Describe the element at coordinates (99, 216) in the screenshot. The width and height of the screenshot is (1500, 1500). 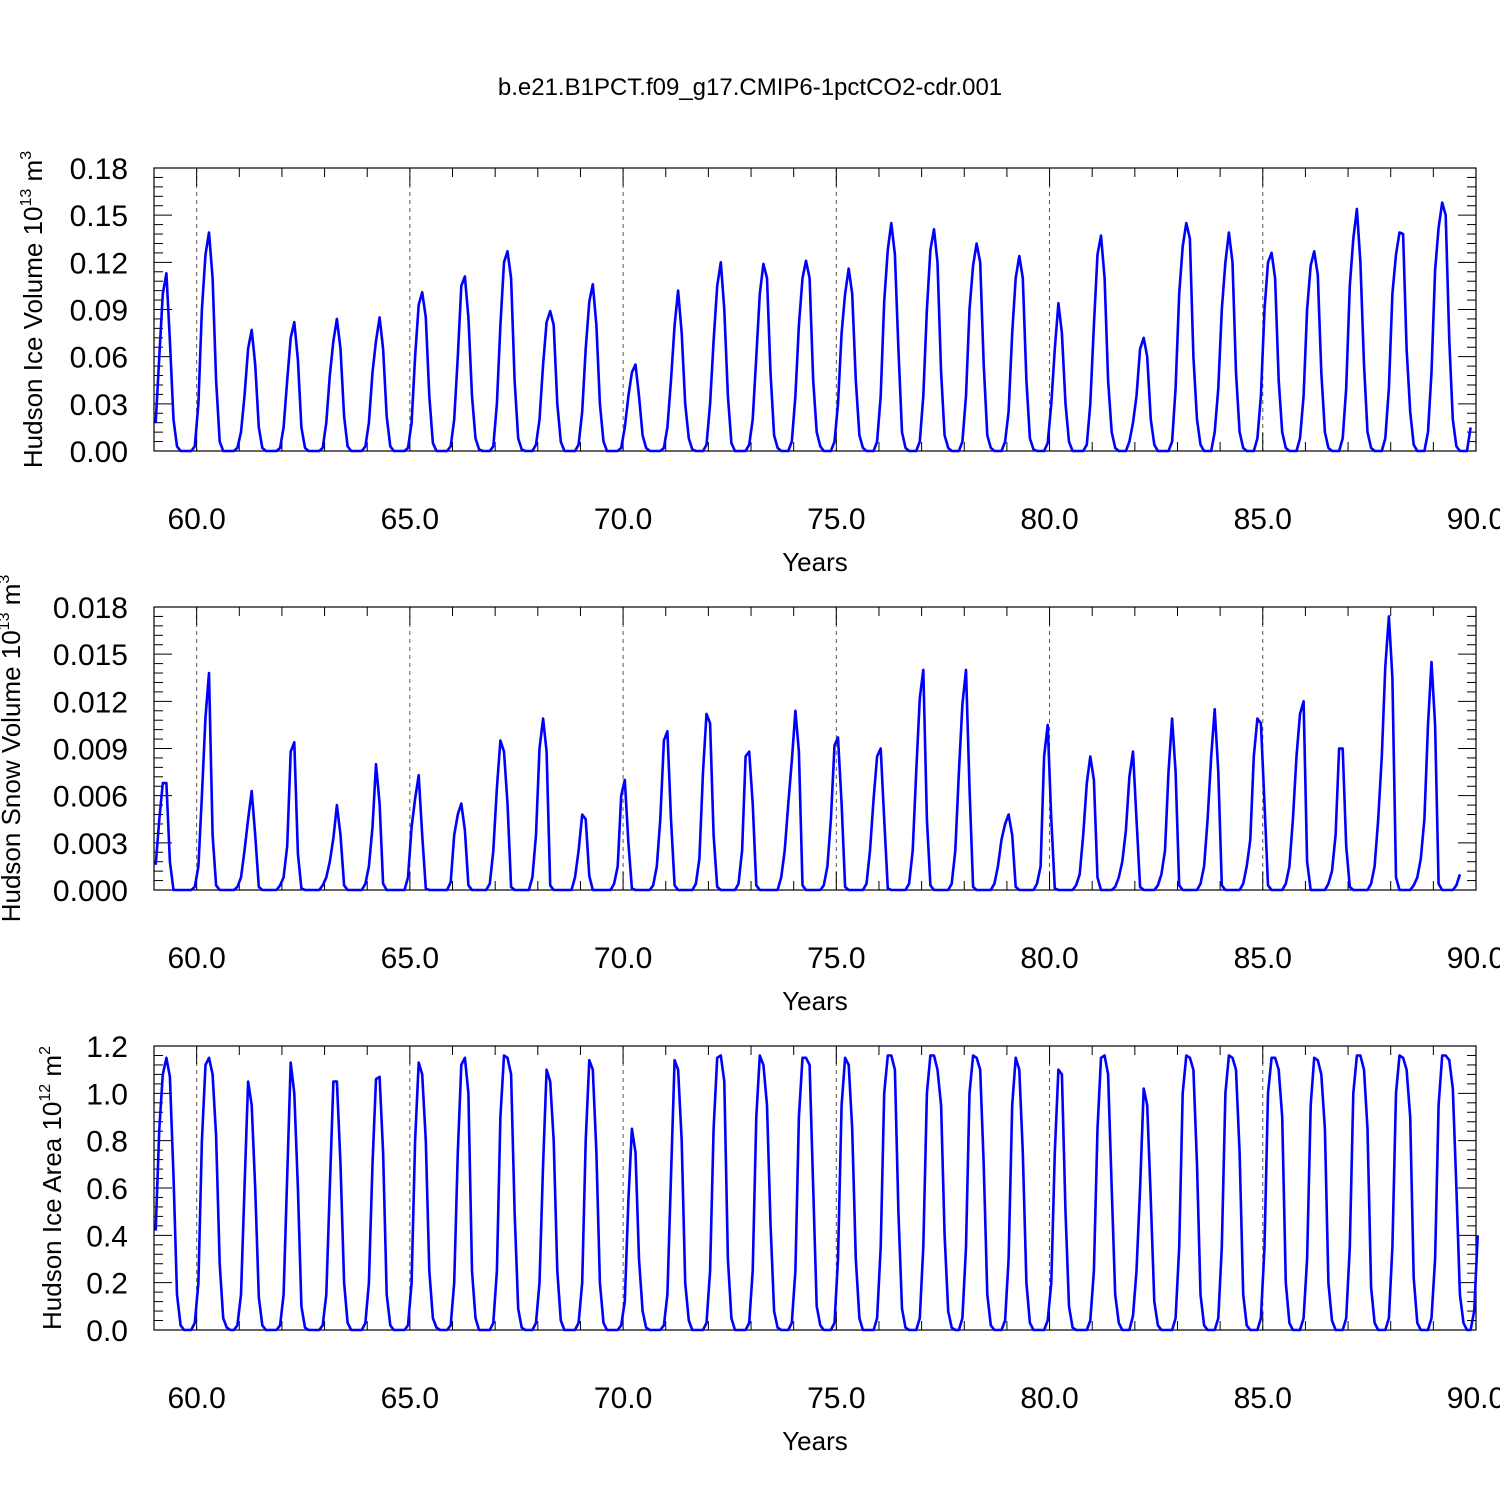
I see `y-tick-label: 0.15` at that location.